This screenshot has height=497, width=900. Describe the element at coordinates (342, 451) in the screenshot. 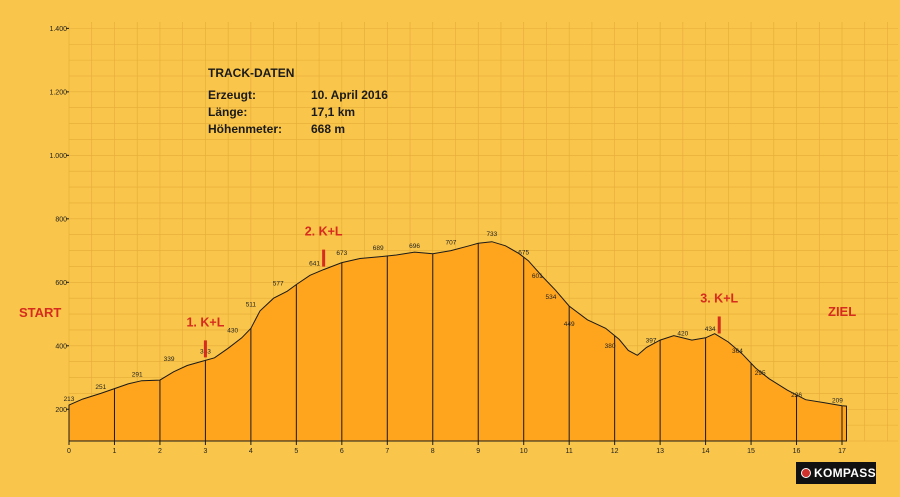

I see `x-tick-label: 6` at that location.